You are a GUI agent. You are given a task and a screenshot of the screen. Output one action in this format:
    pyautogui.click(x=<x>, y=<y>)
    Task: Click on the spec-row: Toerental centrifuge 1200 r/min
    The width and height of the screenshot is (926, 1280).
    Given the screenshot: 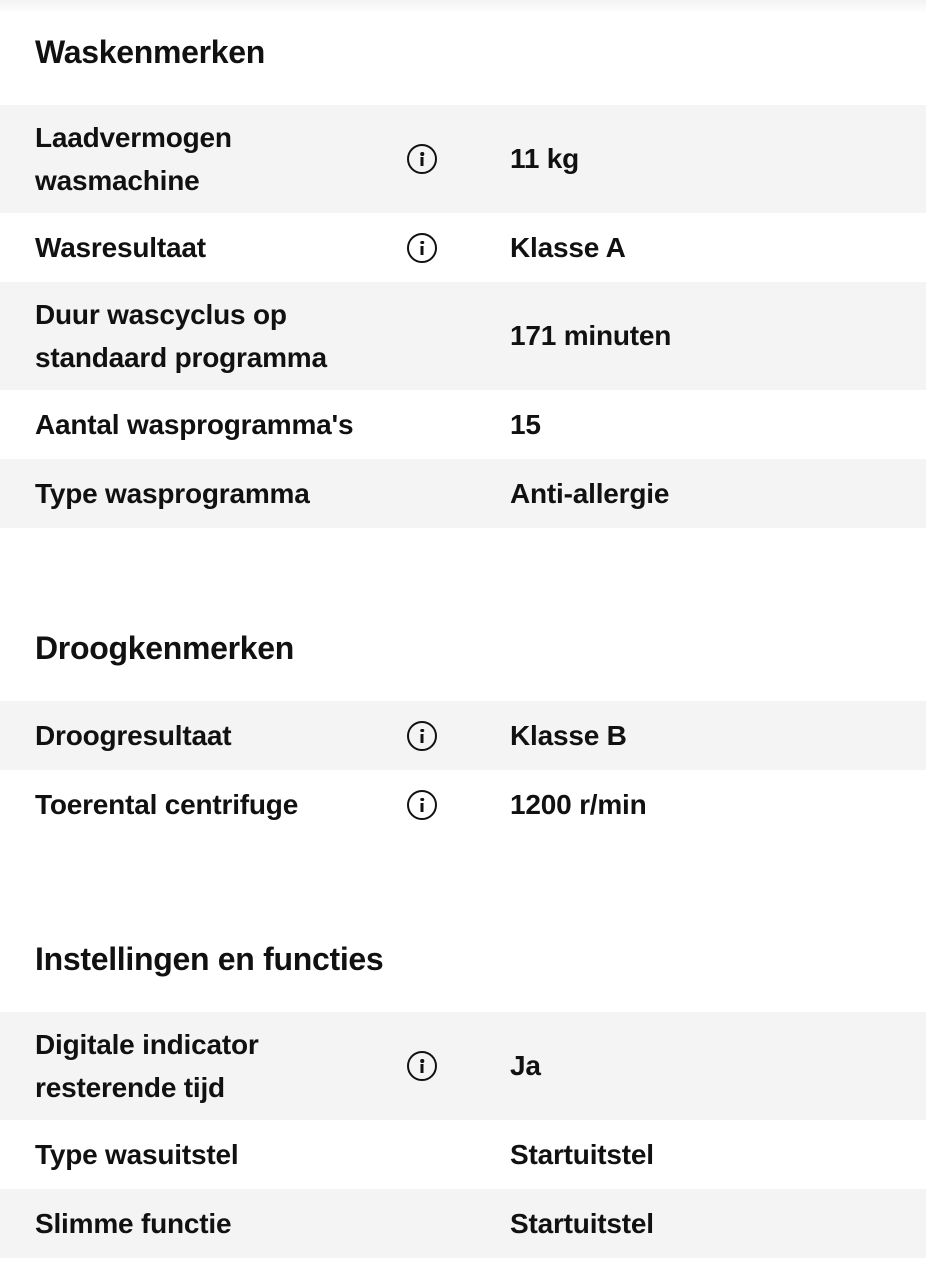 What is the action you would take?
    pyautogui.click(x=463, y=804)
    